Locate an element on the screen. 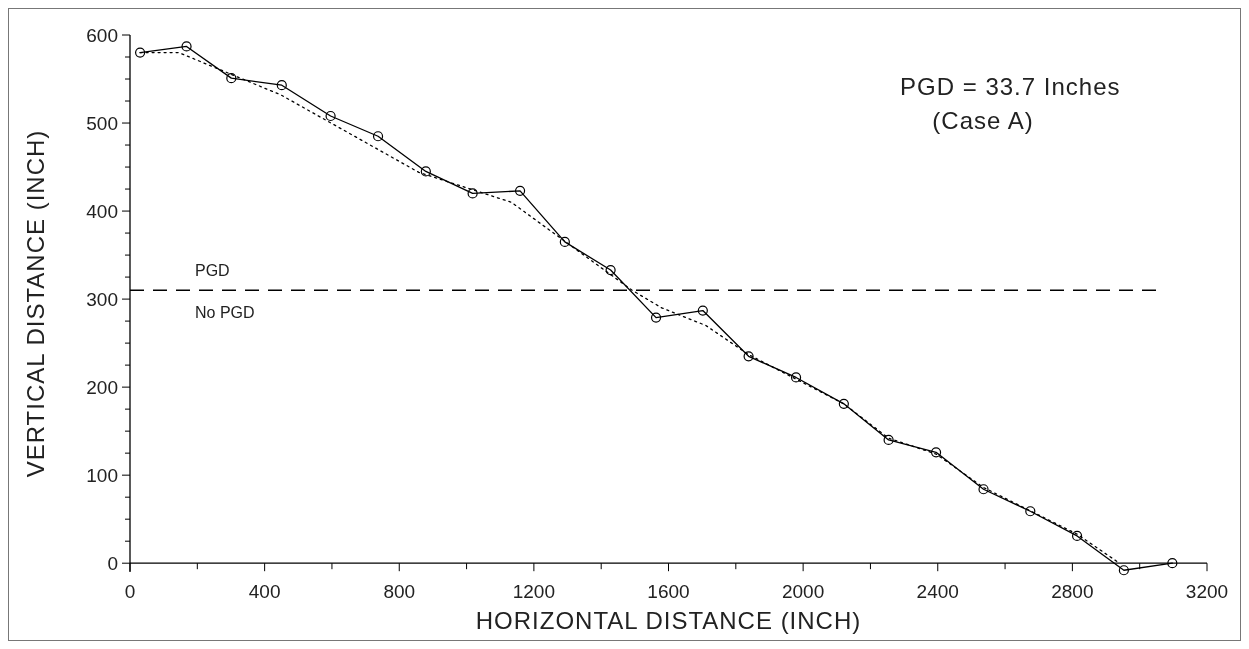  y-tick-label: 300 is located at coordinates (102, 300).